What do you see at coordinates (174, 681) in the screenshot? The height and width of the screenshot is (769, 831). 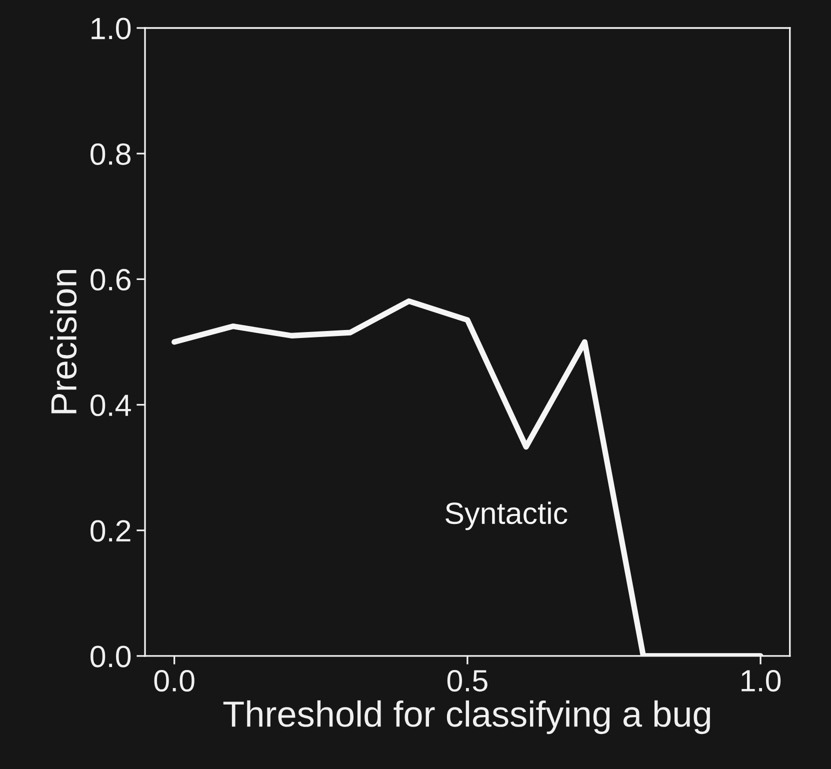 I see `x-tick-label: 0.0` at bounding box center [174, 681].